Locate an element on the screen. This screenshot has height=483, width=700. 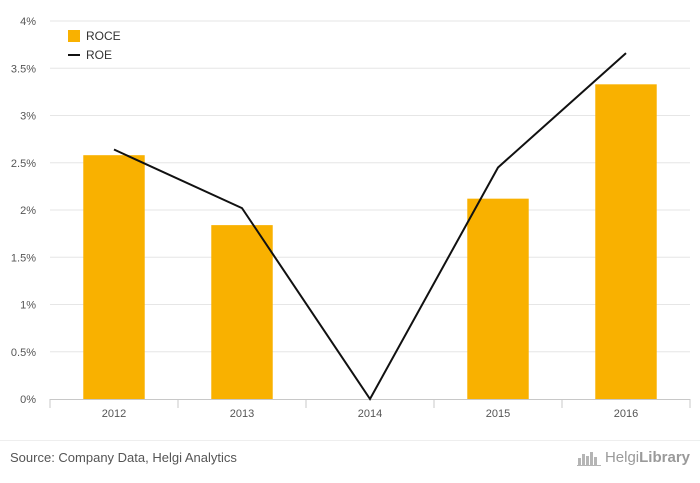
y-tick-label: 3% is located at coordinates (28, 117).